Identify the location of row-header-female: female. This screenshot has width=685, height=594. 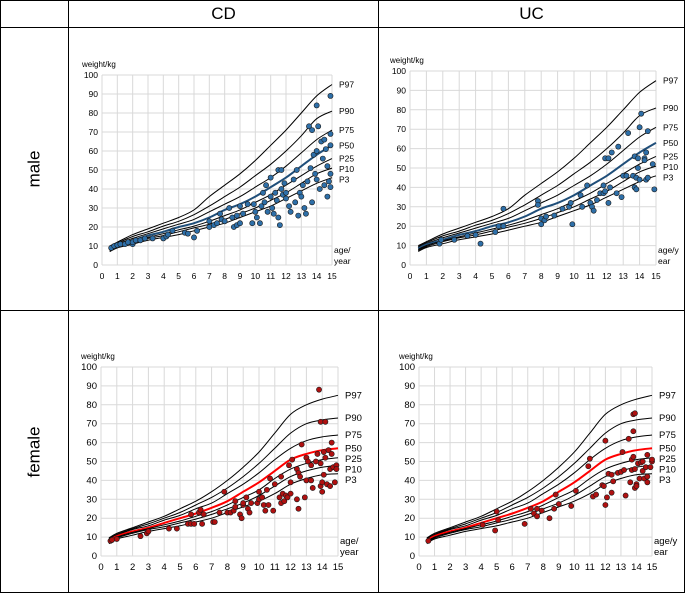
(34, 451).